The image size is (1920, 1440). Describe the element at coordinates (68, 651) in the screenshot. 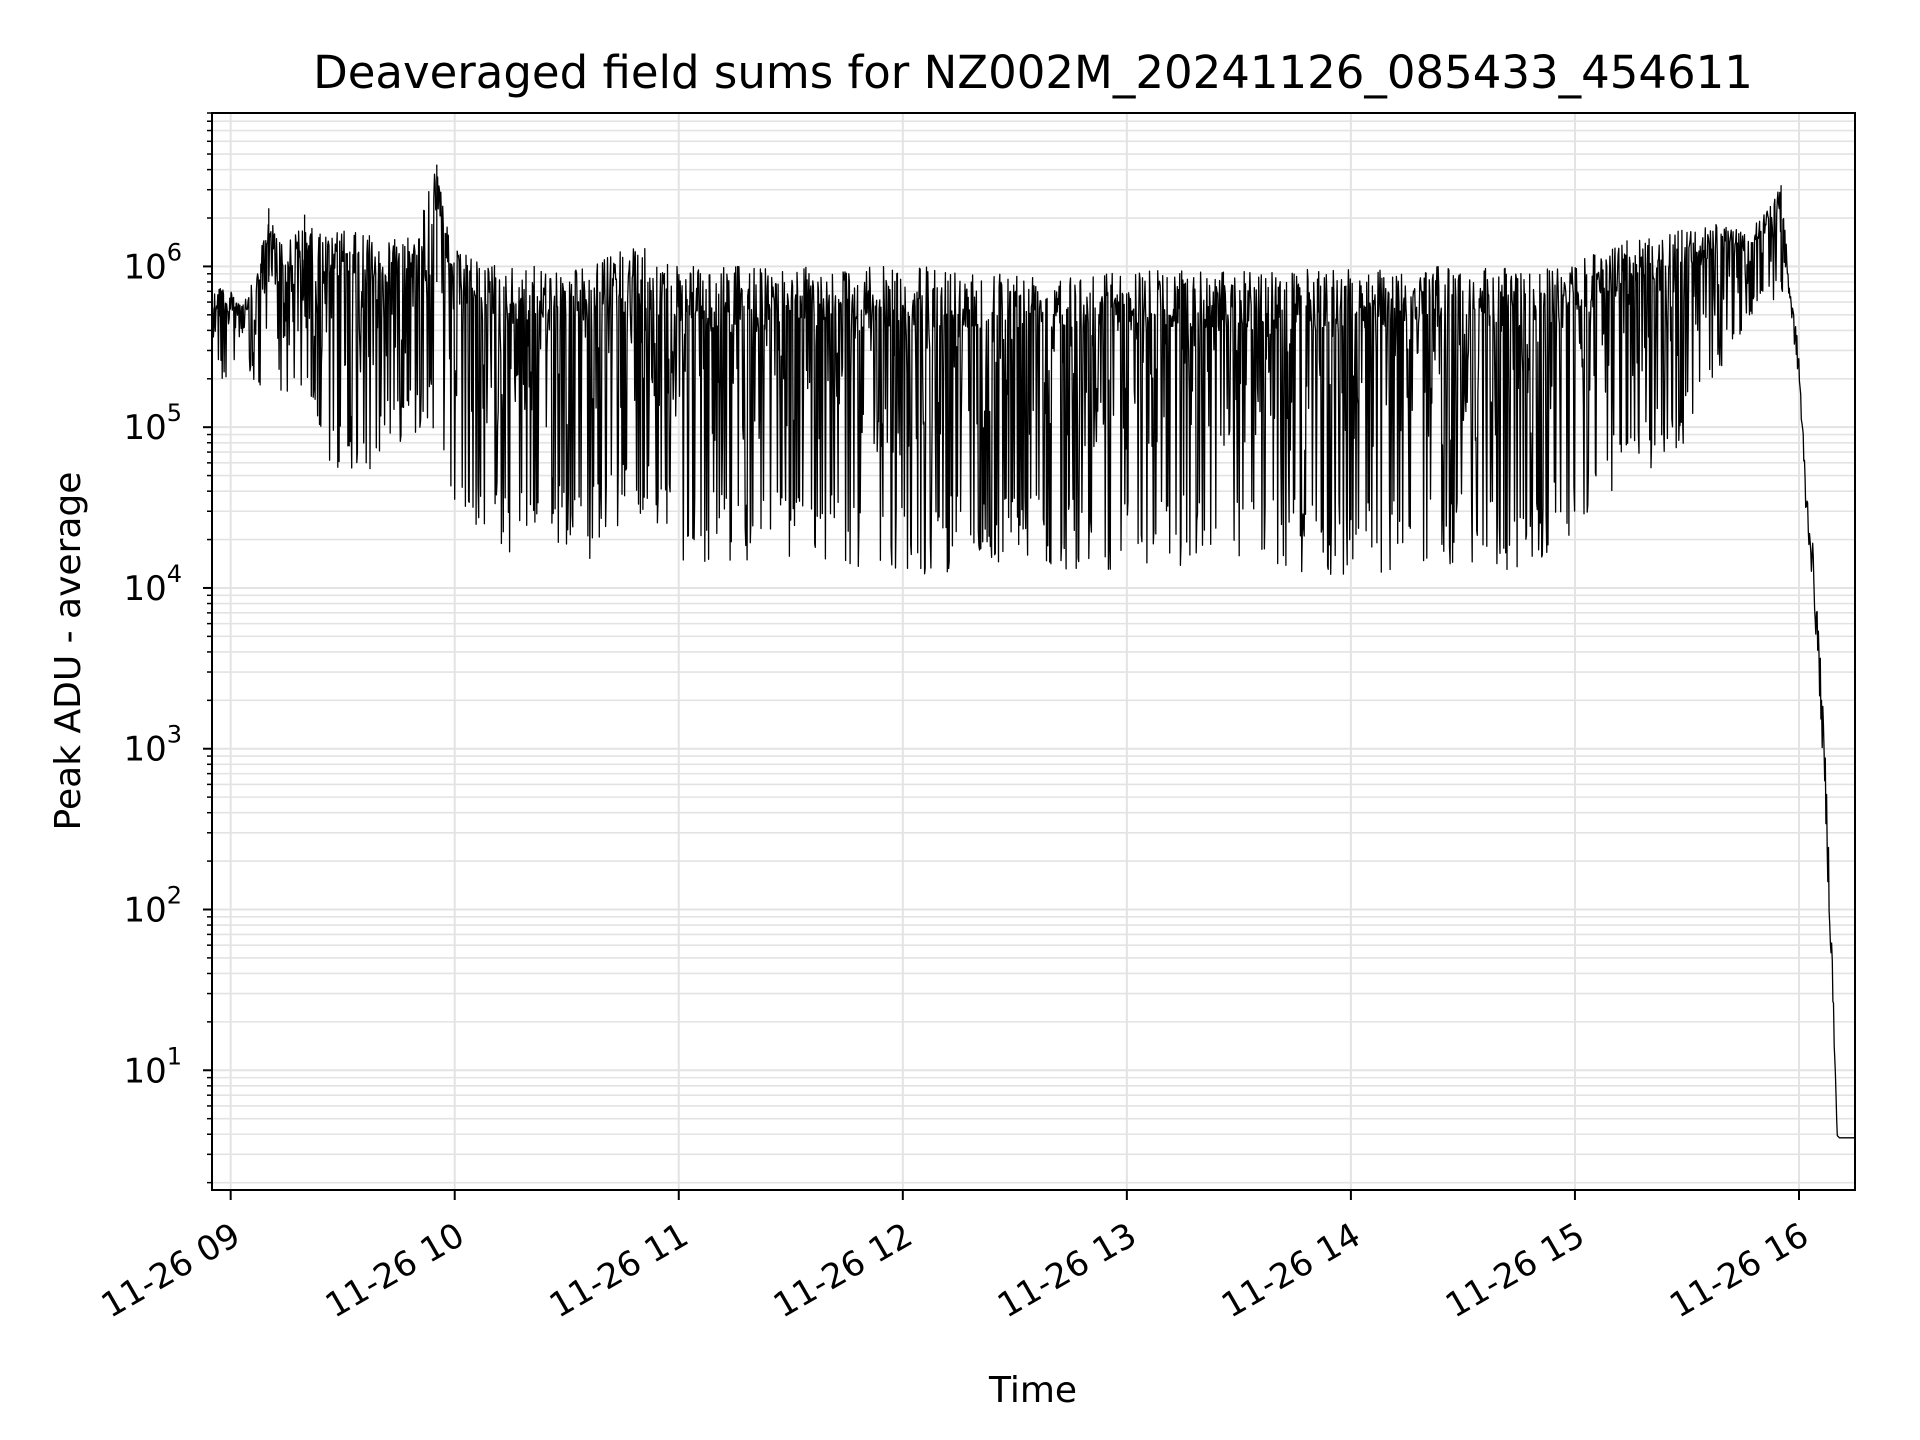

I see `y-axis-label: Peak ADU - average` at that location.